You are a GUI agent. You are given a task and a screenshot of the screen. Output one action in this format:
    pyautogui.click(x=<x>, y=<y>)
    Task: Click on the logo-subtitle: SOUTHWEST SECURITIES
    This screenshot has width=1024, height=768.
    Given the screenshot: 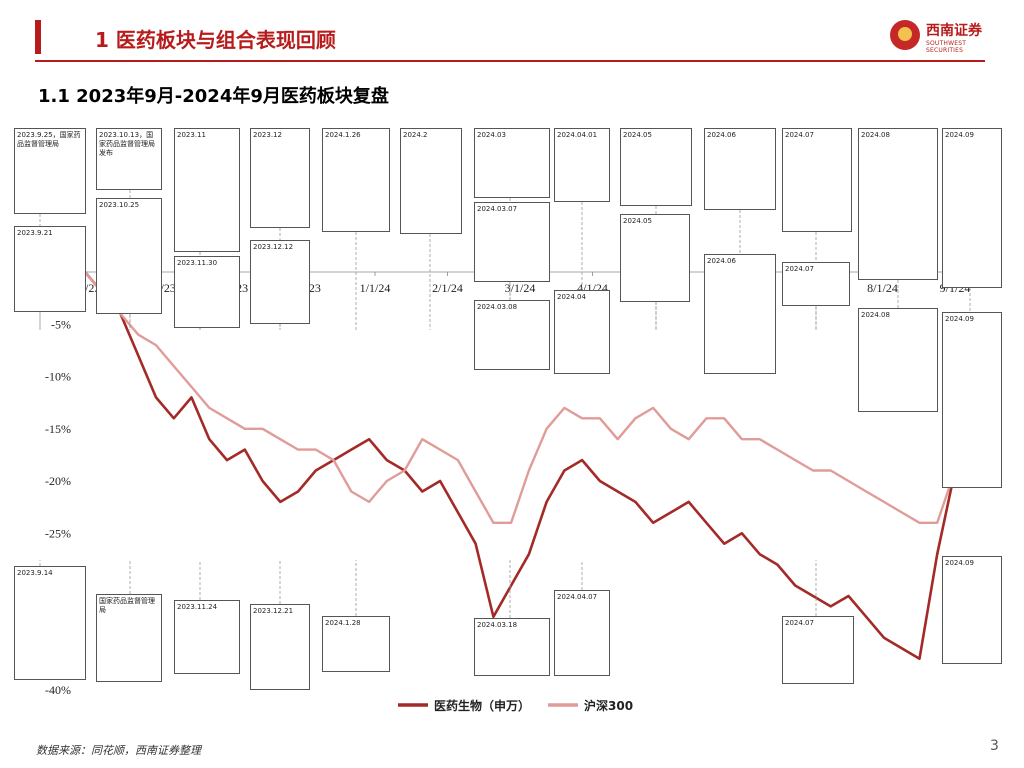 What is the action you would take?
    pyautogui.click(x=946, y=47)
    